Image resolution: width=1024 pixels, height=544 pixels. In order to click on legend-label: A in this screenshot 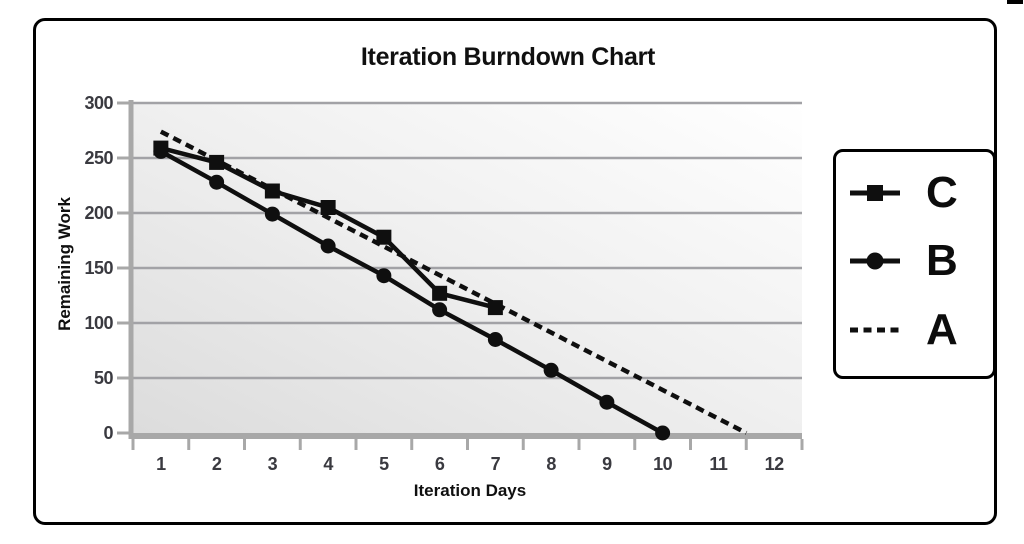, I will do `click(942, 329)`.